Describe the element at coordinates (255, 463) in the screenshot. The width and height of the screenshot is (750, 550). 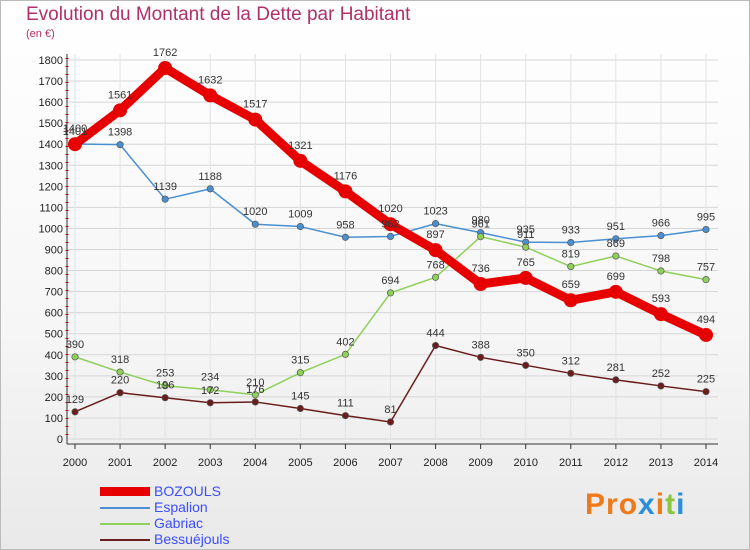
I see `x-tick-label: 2004` at that location.